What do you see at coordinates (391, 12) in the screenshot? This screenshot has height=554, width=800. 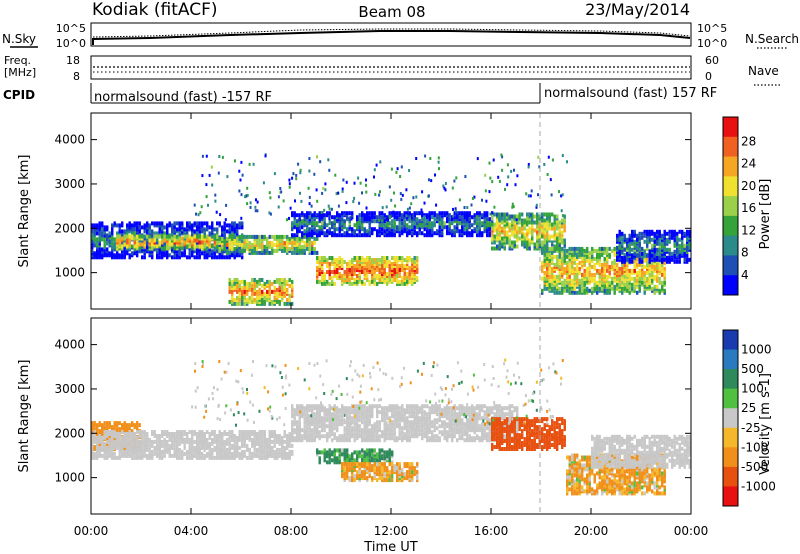 I see `beam-title: Beam 08` at bounding box center [391, 12].